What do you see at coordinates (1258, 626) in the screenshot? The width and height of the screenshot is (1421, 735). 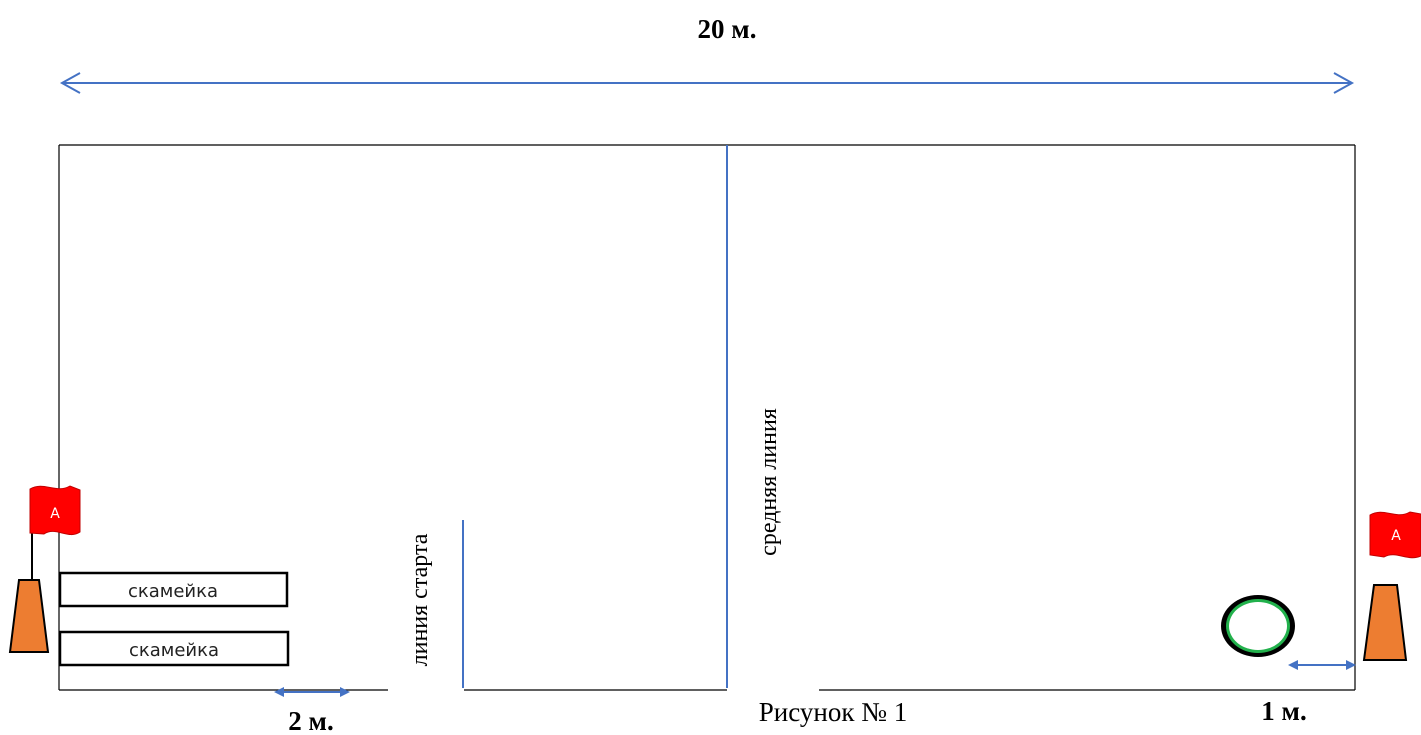 I see `hoop-icon` at bounding box center [1258, 626].